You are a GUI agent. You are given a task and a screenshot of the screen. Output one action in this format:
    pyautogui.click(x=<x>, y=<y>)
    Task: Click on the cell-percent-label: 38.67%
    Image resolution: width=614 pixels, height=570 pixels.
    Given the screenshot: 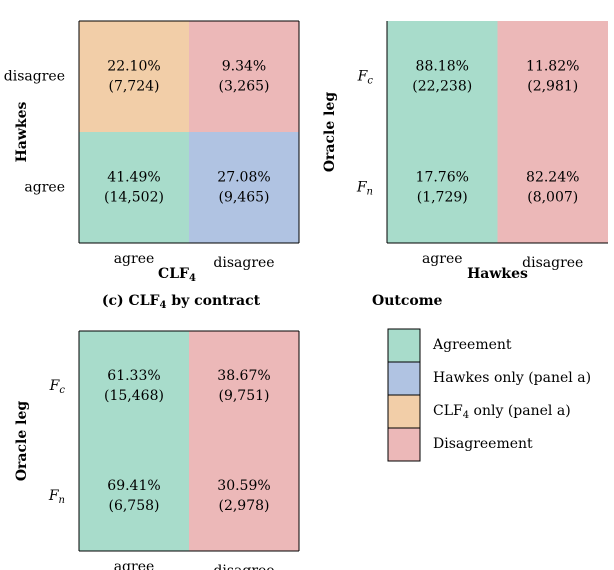 What is the action you would take?
    pyautogui.click(x=243, y=376)
    